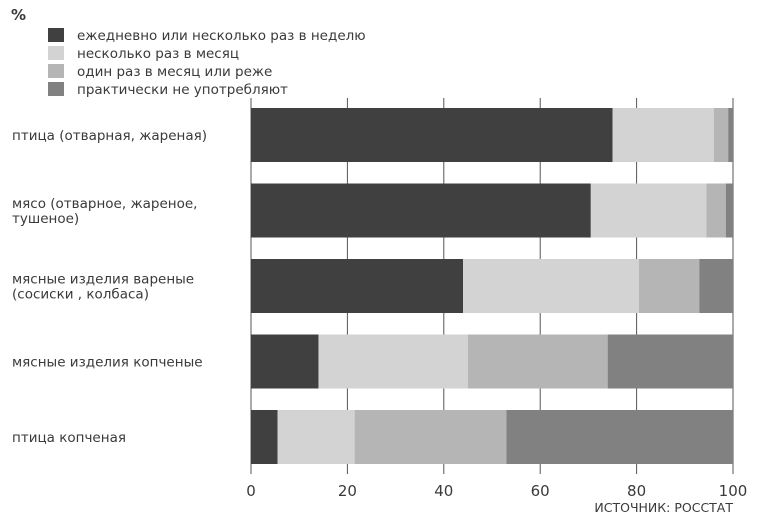 Image resolution: width=759 pixels, height=521 pixels. What do you see at coordinates (109, 136) in the screenshot?
I see `category-label-0-0: птица (отварная, жареная)` at bounding box center [109, 136].